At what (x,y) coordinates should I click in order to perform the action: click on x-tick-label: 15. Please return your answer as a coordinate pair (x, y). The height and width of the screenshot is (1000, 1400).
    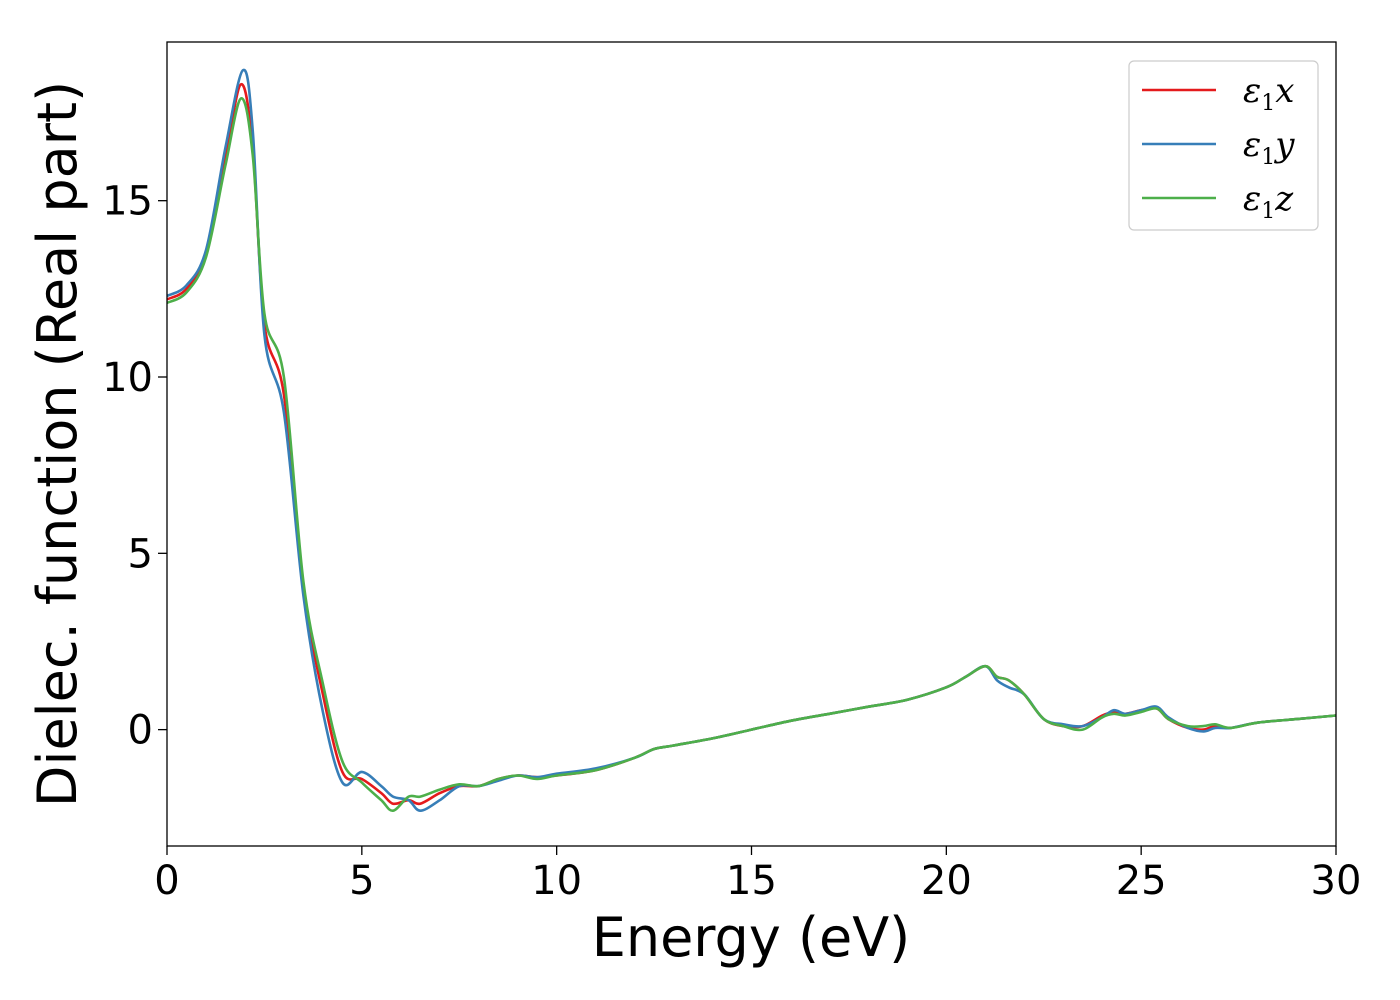
    Looking at the image, I should click on (751, 881).